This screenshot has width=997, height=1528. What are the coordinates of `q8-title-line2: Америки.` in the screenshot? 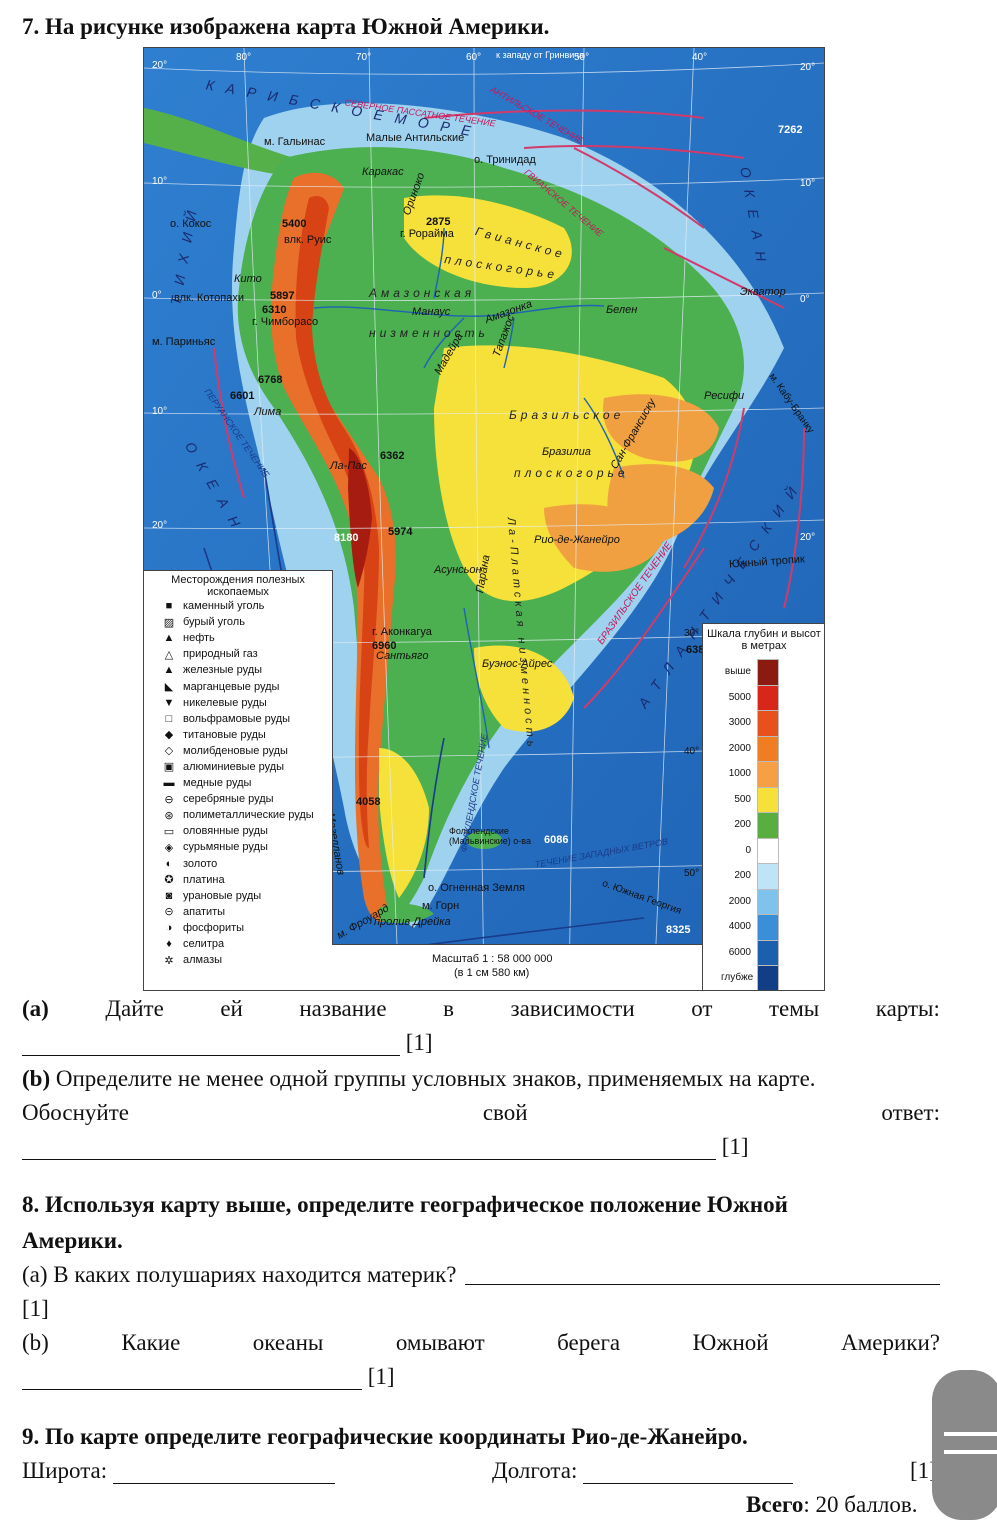 It's located at (72, 1240).